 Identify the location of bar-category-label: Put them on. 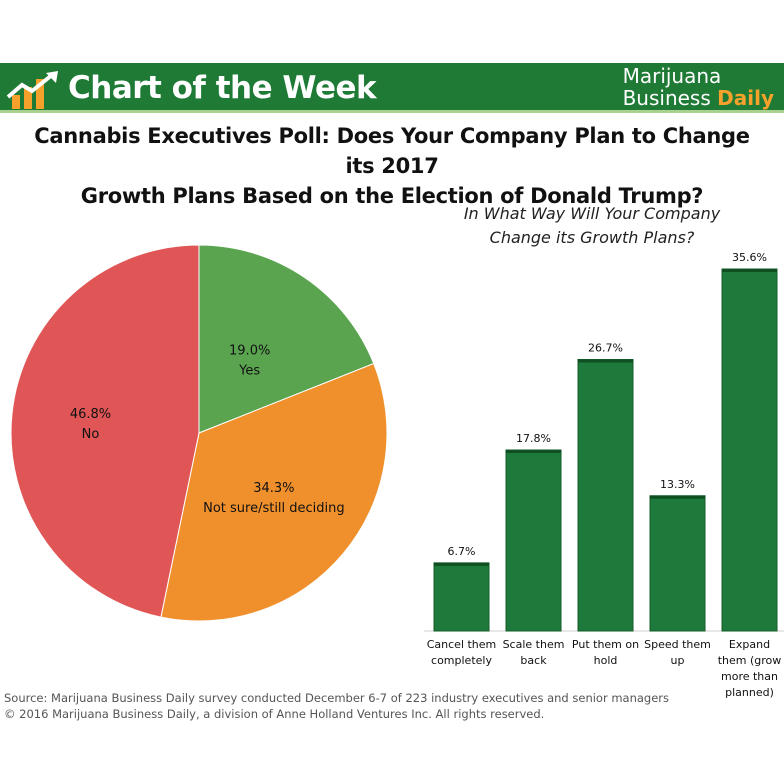
(605, 644).